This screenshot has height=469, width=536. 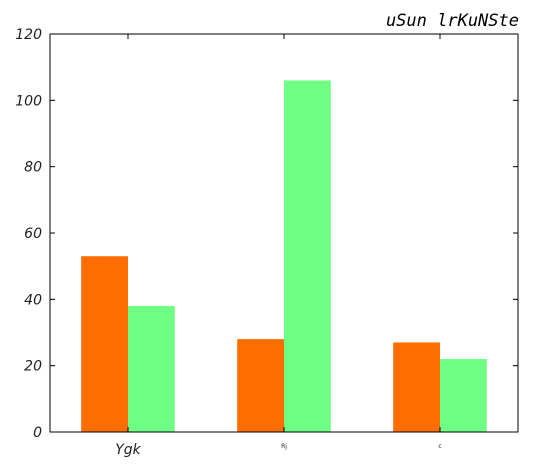 What do you see at coordinates (33, 234) in the screenshot?
I see `y-tick-label: 60` at bounding box center [33, 234].